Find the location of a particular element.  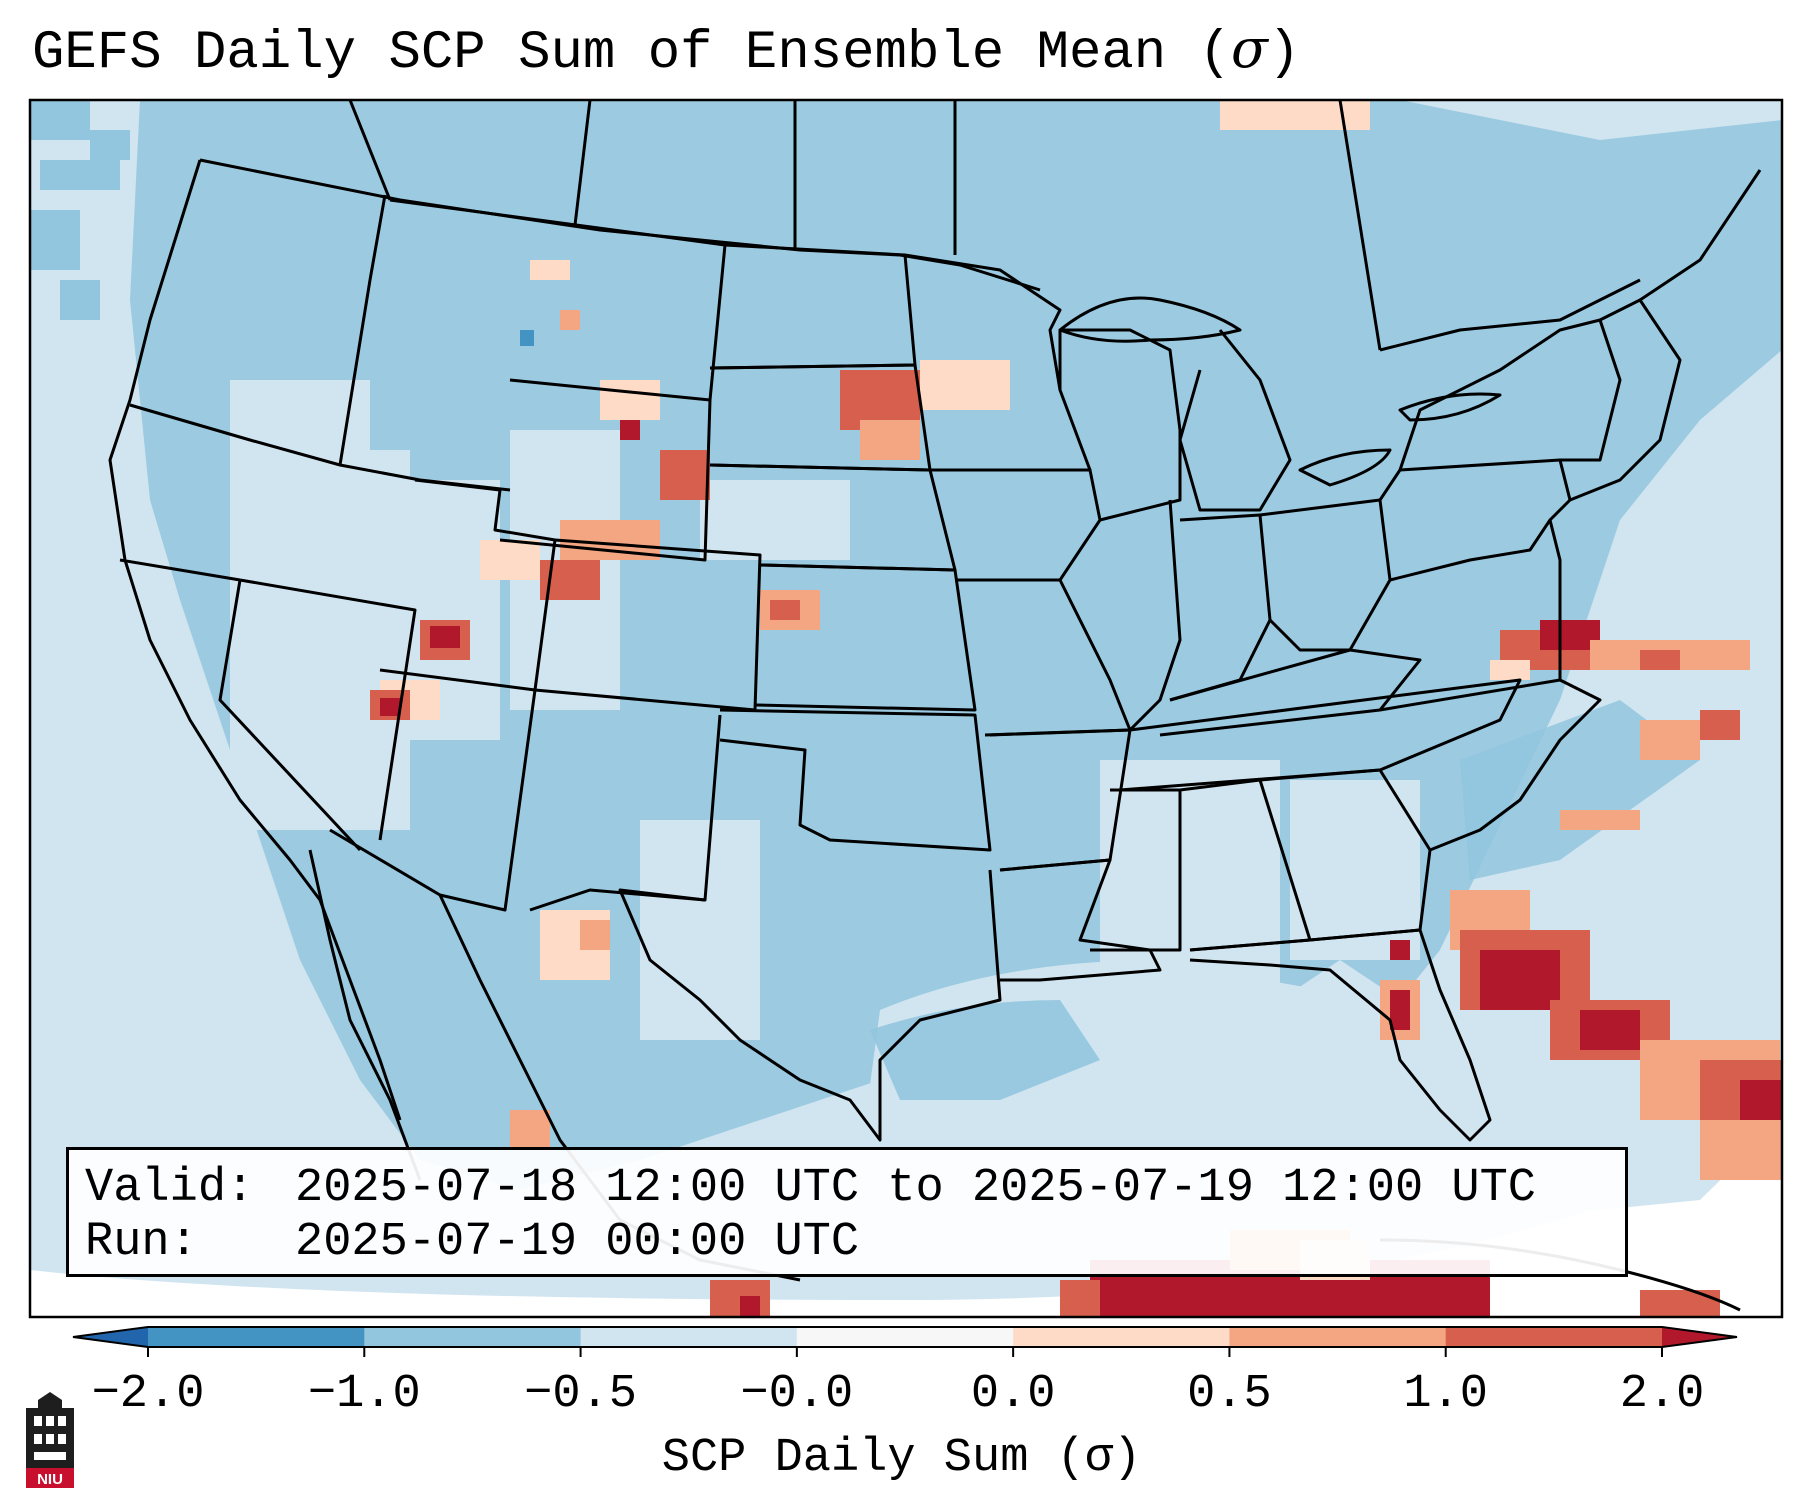

colorbar-label: SCP Daily Sum (σ) is located at coordinates (901, 1458).